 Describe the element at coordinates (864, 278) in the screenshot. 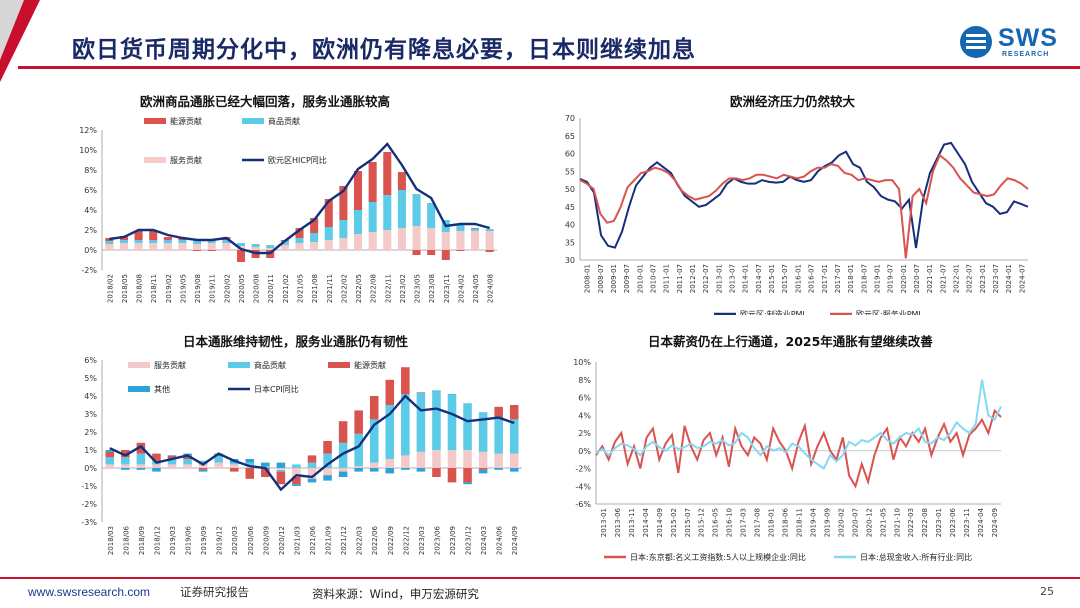

I see `x-tick-label: 2018-07` at that location.